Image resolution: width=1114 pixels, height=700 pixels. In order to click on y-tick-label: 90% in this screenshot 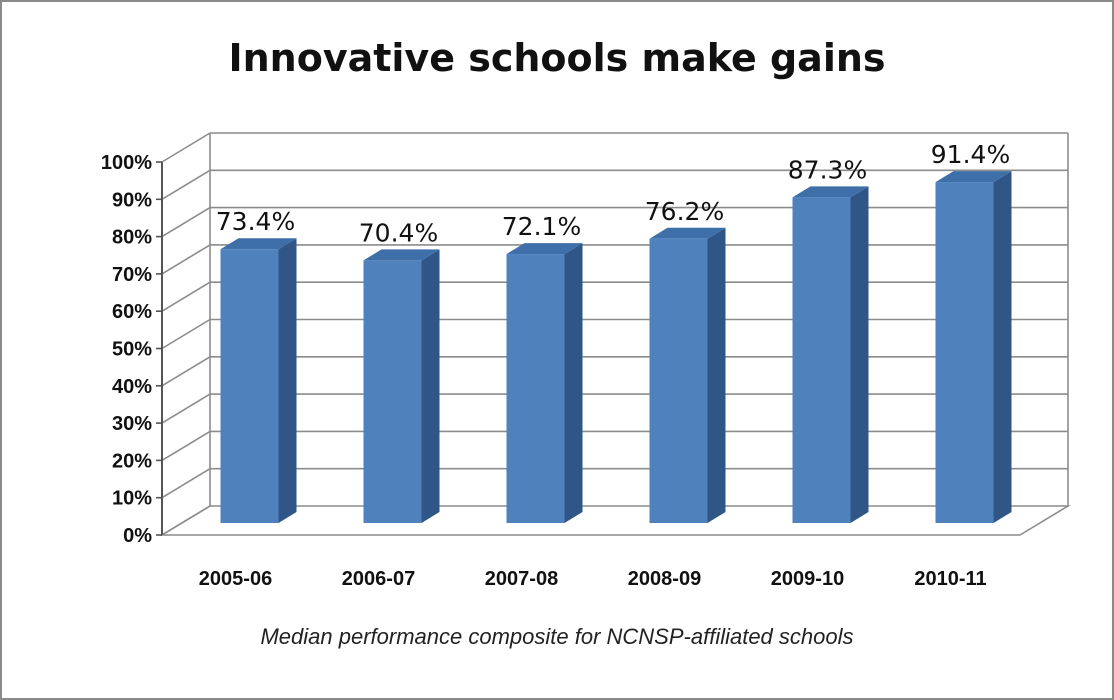, I will do `click(132, 200)`.